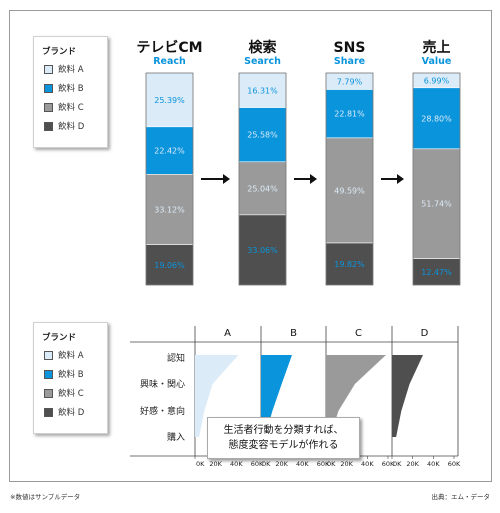  I want to click on stage-label: 興味・関心, so click(162, 384).